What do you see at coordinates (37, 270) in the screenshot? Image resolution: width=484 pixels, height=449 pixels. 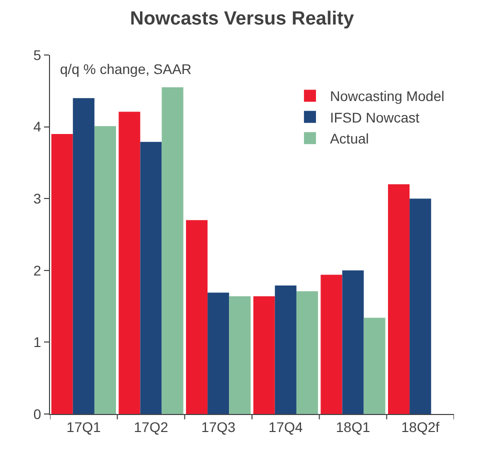 I see `y-tick-label: 2` at bounding box center [37, 270].